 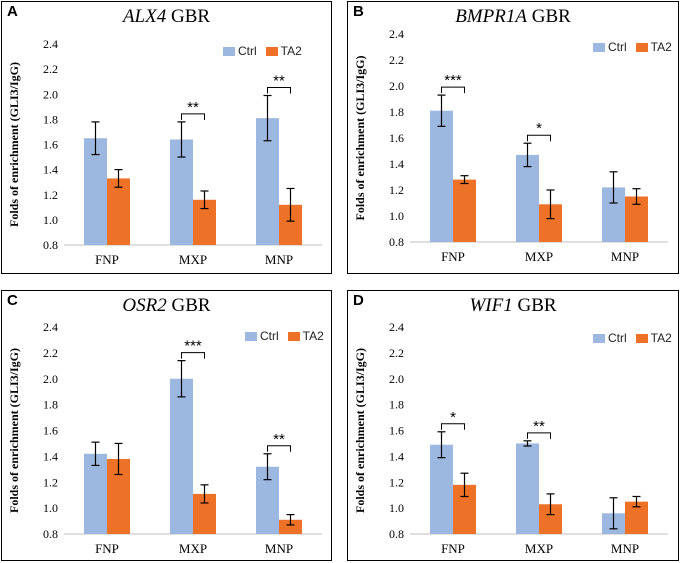 What do you see at coordinates (491, 16) in the screenshot?
I see `gene-name: BMPR1A` at bounding box center [491, 16].